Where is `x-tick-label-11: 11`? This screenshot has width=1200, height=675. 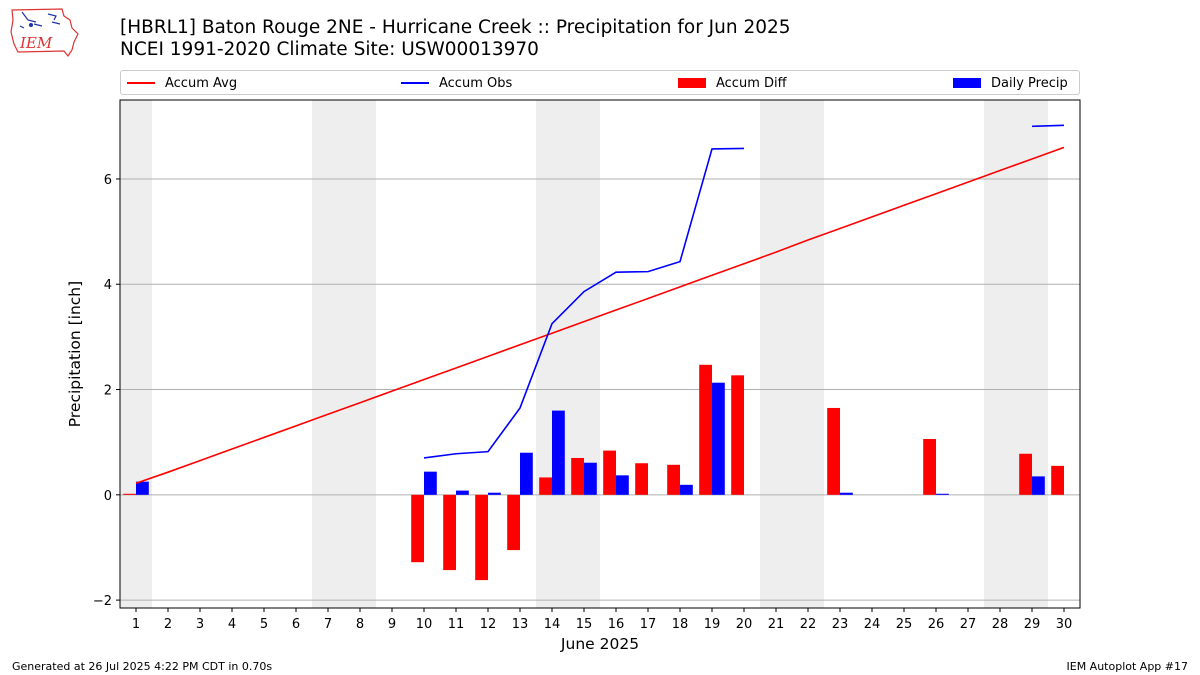 x-tick-label-11: 11 is located at coordinates (456, 624).